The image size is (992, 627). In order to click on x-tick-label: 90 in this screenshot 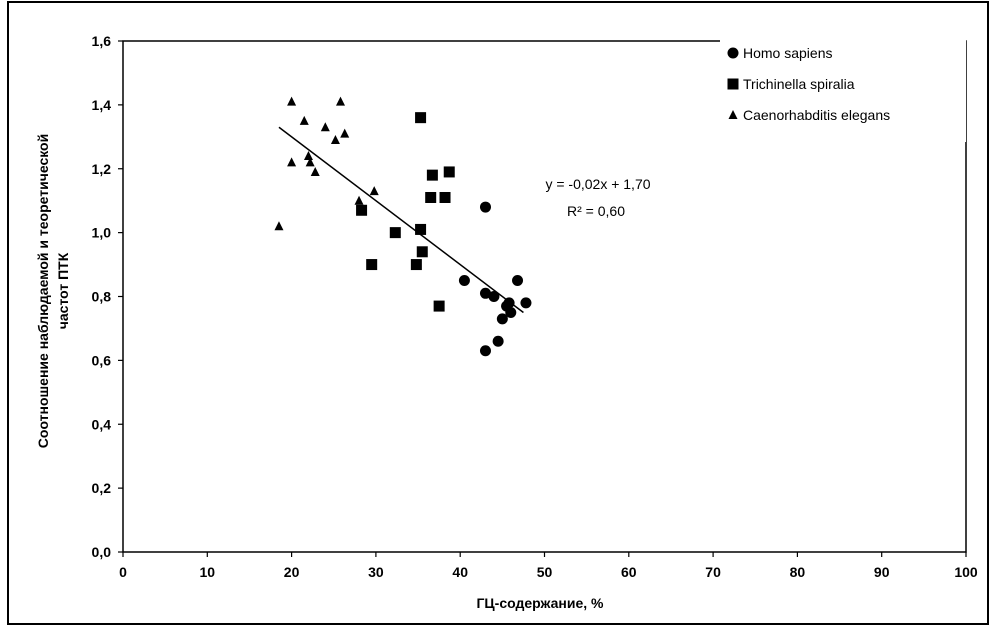, I will do `click(882, 572)`.